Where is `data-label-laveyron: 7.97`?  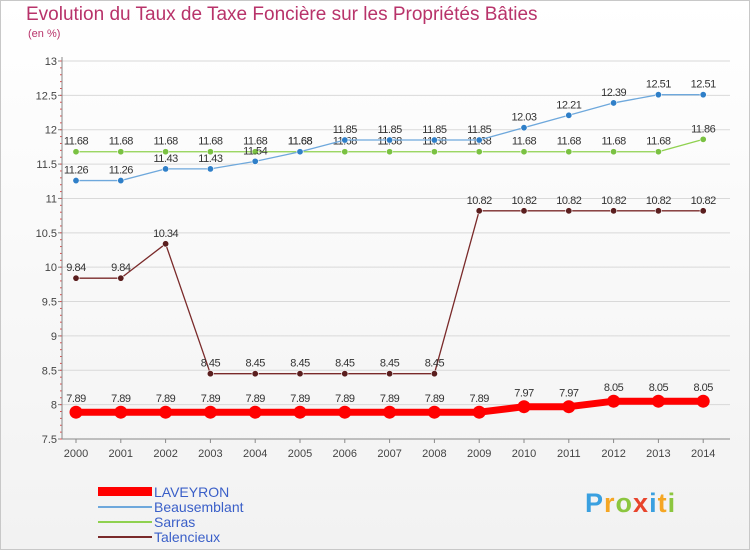
data-label-laveyron: 7.97 is located at coordinates (569, 394).